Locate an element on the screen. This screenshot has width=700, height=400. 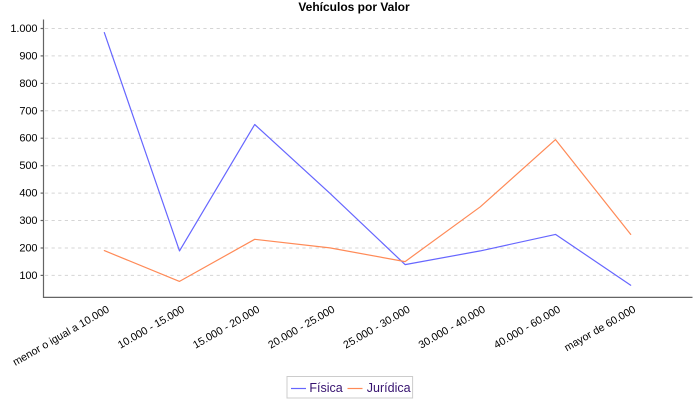
svg-text: 1.000 is located at coordinates (23, 29).